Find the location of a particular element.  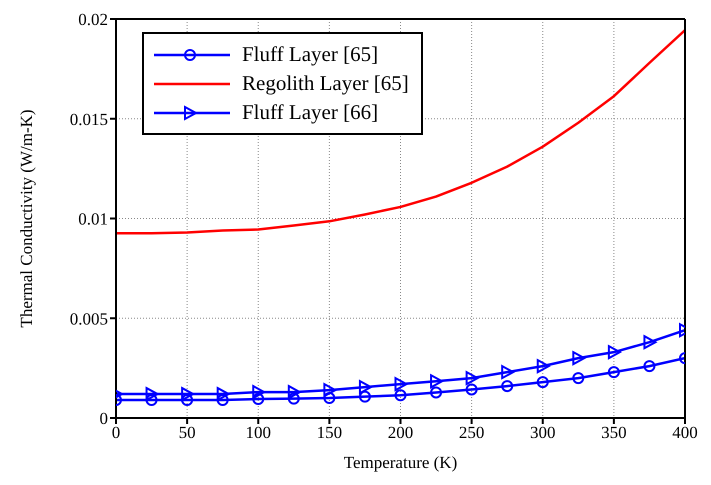

x-tick-label: 0 is located at coordinates (116, 432).